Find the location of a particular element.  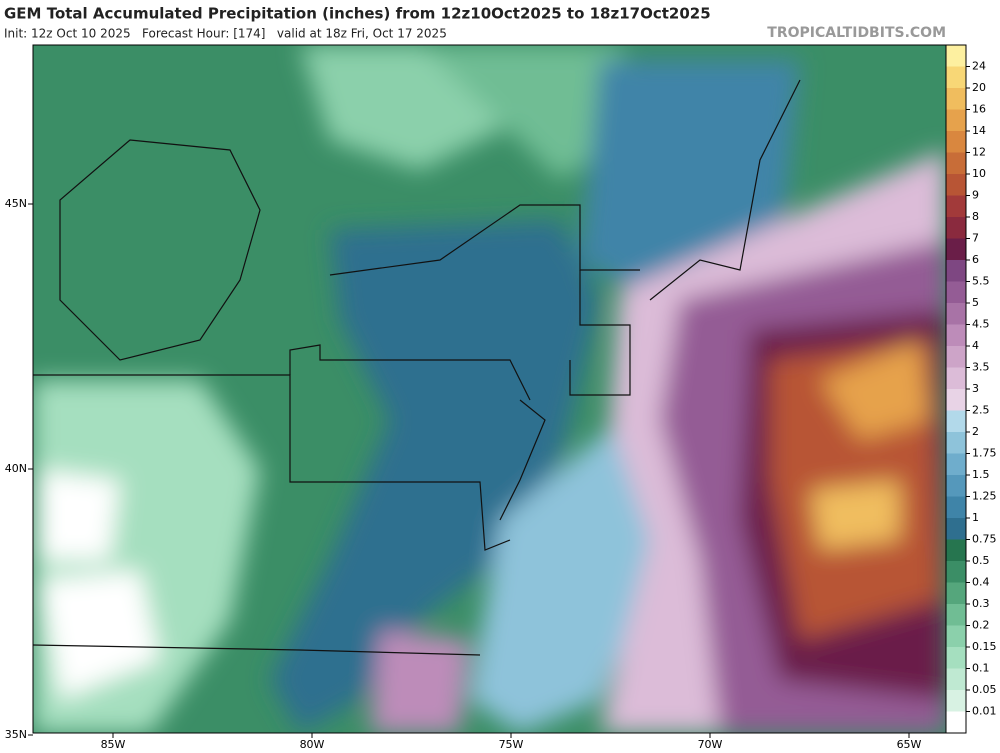

brand: TROPICALTIDBITS.COM is located at coordinates (856, 33).